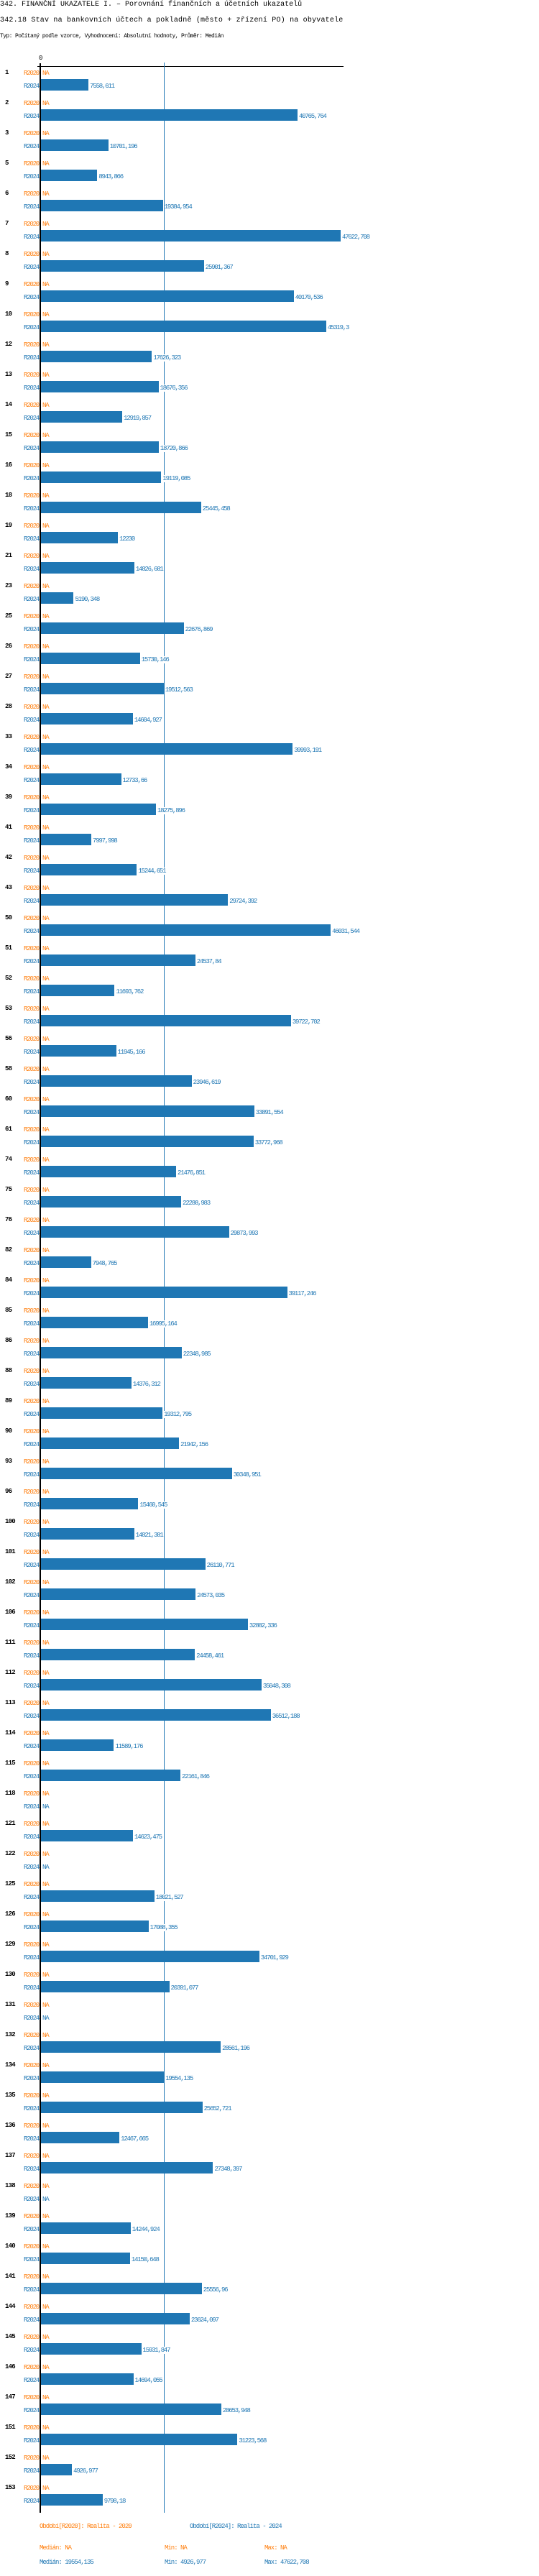 The image size is (539, 2576). Describe the element at coordinates (10, 2487) in the screenshot. I see `category-label: 153` at that location.